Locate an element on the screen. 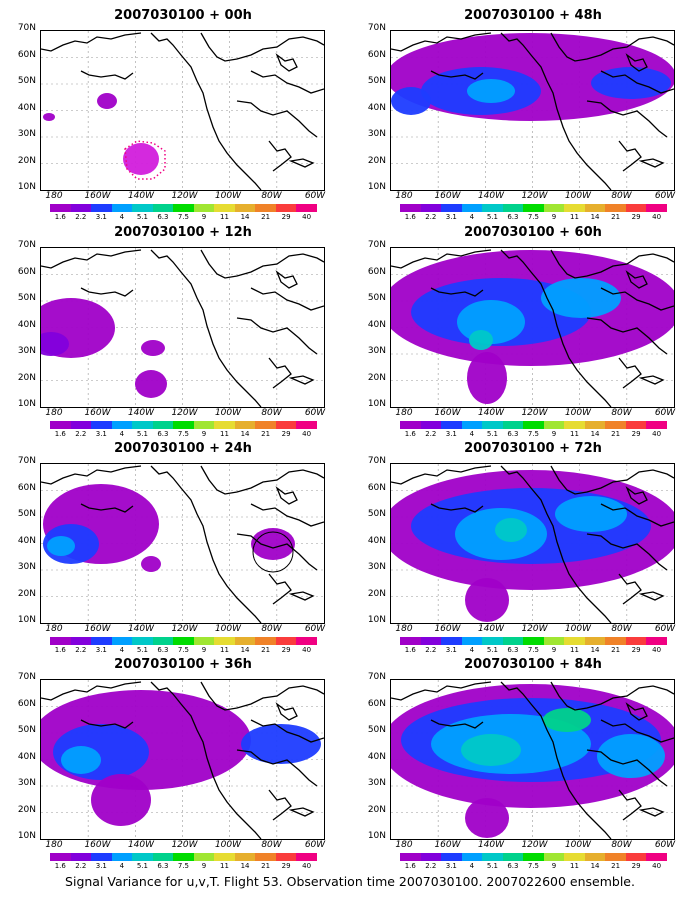  colorbar-value-label: 7.5 is located at coordinates (183, 650).